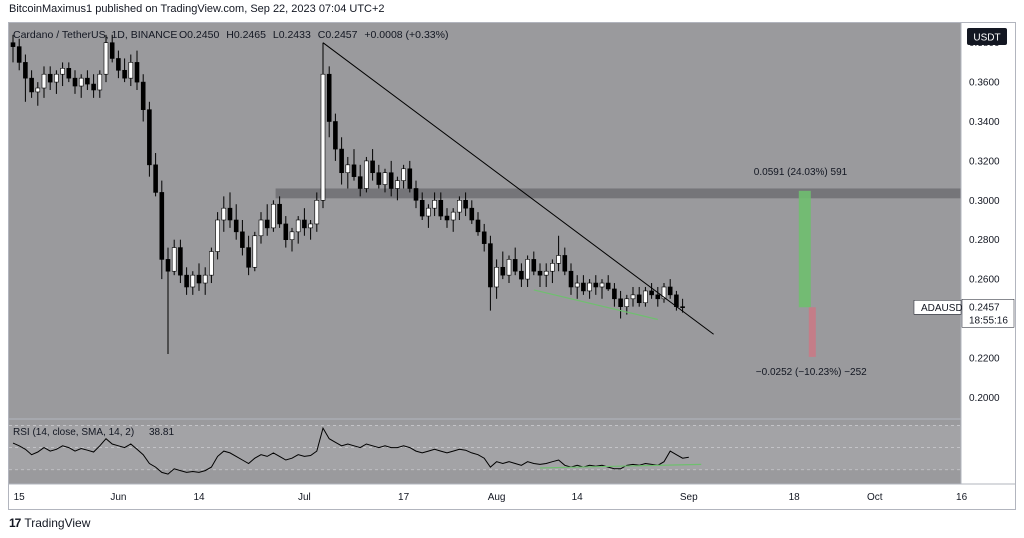 Image resolution: width=1024 pixels, height=538 pixels. Describe the element at coordinates (962, 497) in the screenshot. I see `time-tick-label: 16` at that location.